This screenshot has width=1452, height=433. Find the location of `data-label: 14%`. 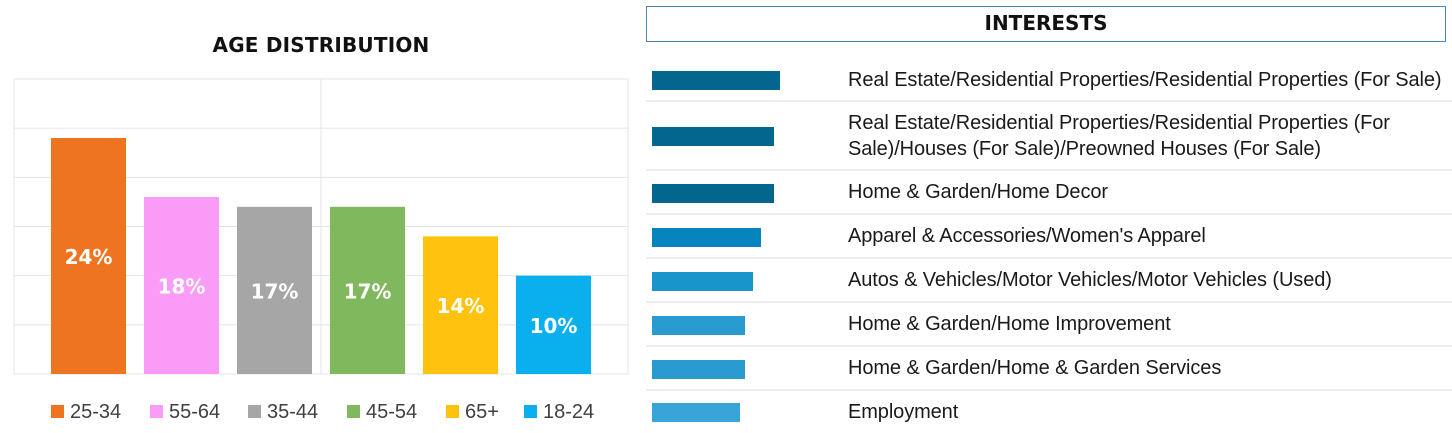

data-label: 14% is located at coordinates (461, 306).